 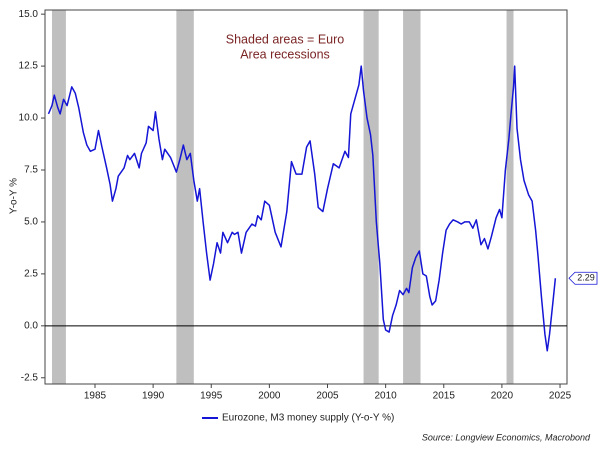 What do you see at coordinates (14, 196) in the screenshot?
I see `y-axis-label: Y-o-Y %` at bounding box center [14, 196].